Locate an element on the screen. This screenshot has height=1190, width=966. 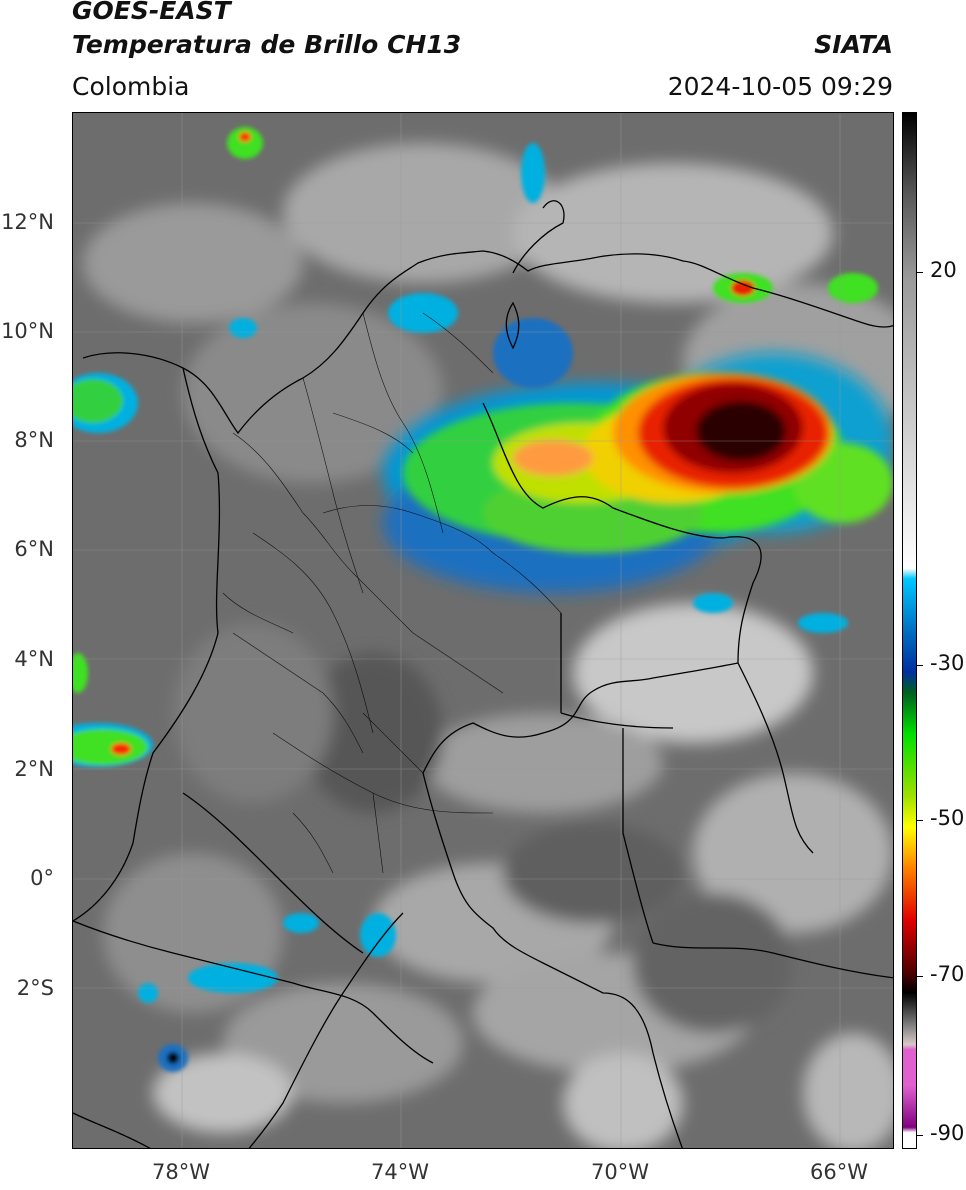
cbar-mark-m50 is located at coordinates (920, 820).